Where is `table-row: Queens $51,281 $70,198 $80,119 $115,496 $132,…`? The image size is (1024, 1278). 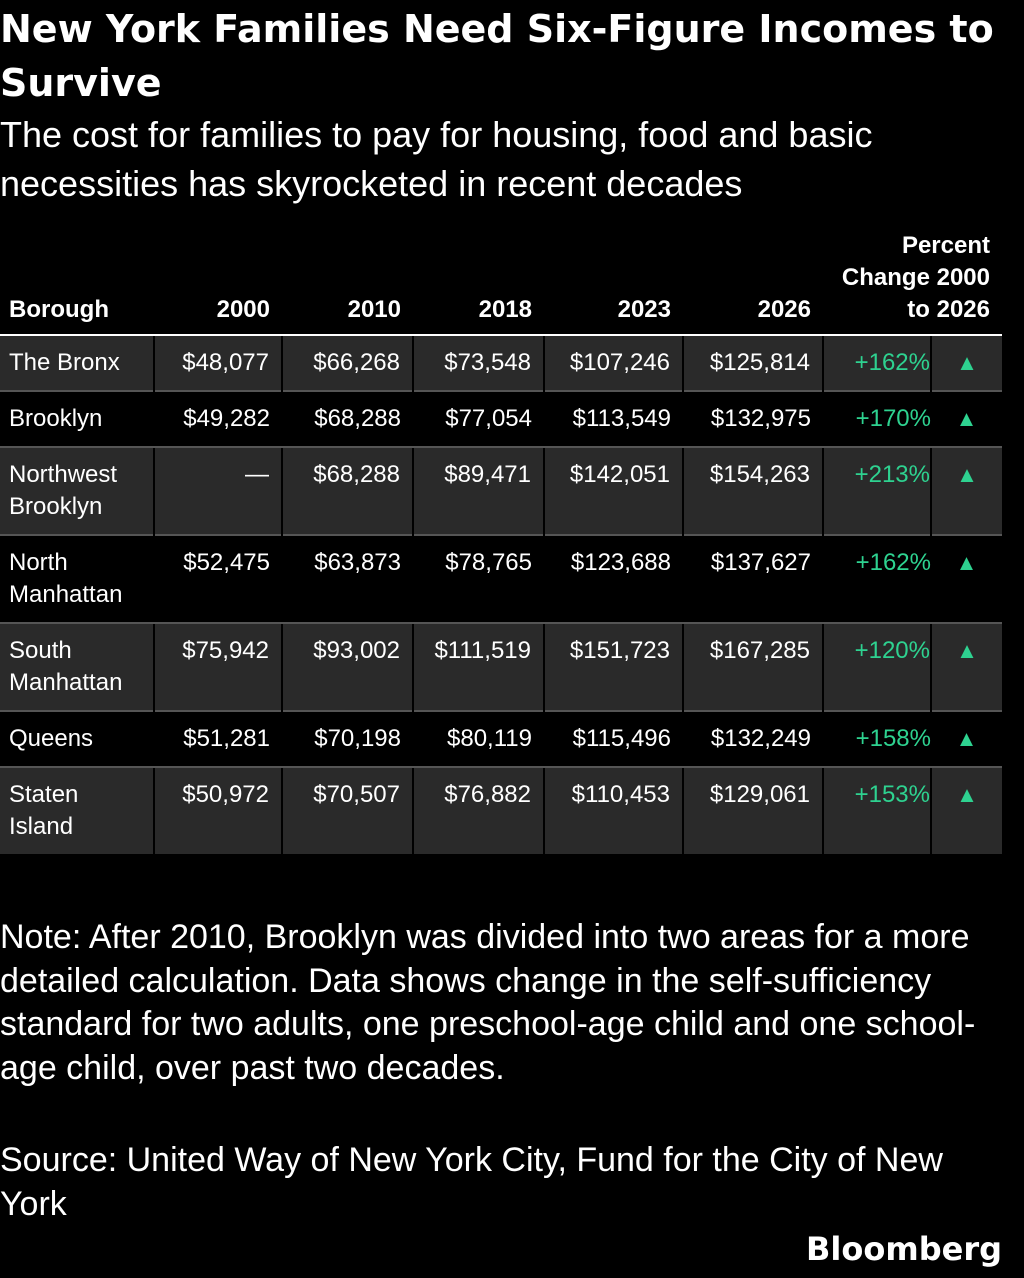 table-row: Queens $51,281 $70,198 $80,119 $115,496 $132,… is located at coordinates (501, 738).